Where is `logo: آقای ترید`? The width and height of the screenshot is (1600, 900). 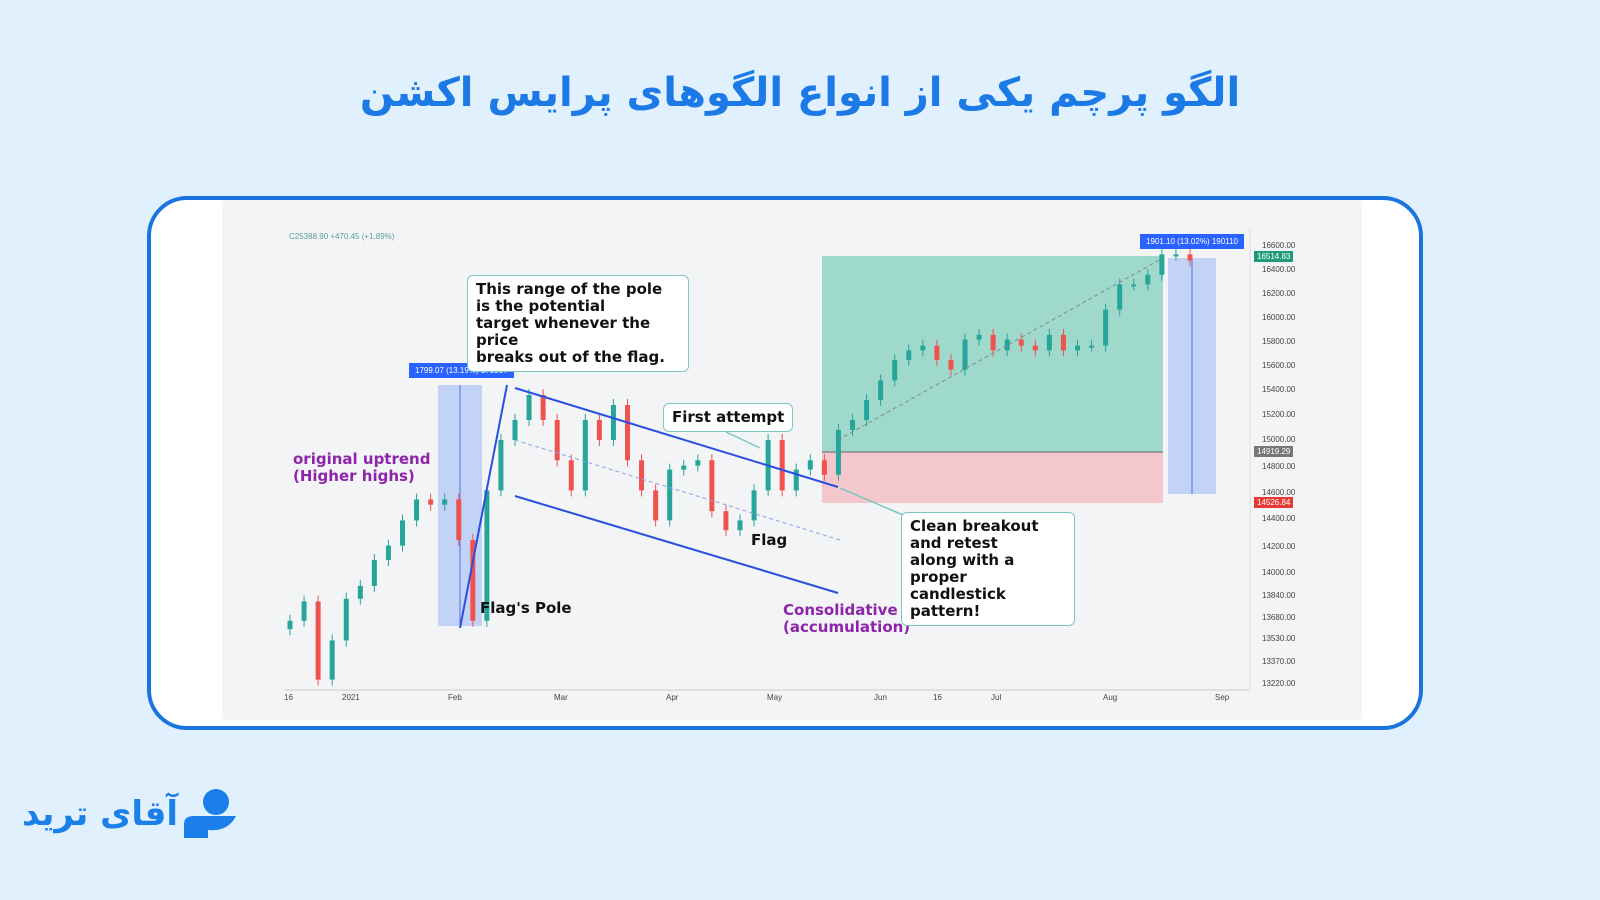 logo: آقای ترید is located at coordinates (130, 814).